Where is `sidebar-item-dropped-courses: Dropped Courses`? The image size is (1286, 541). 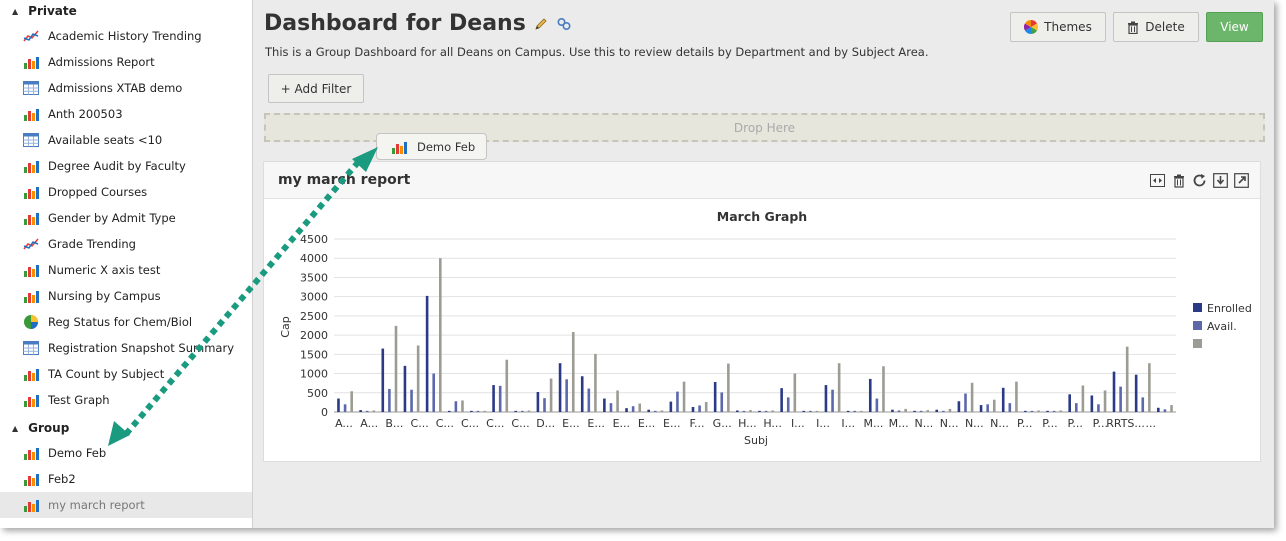
sidebar-item-dropped-courses: Dropped Courses is located at coordinates (126, 192).